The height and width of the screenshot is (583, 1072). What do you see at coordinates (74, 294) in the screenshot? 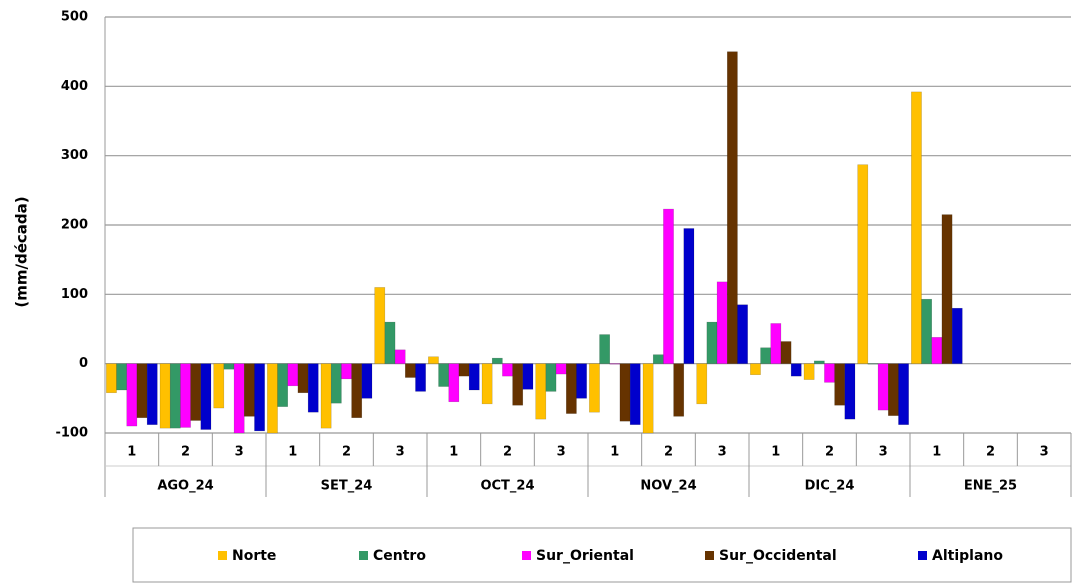
I see `y-tick-label: 100` at bounding box center [74, 294].